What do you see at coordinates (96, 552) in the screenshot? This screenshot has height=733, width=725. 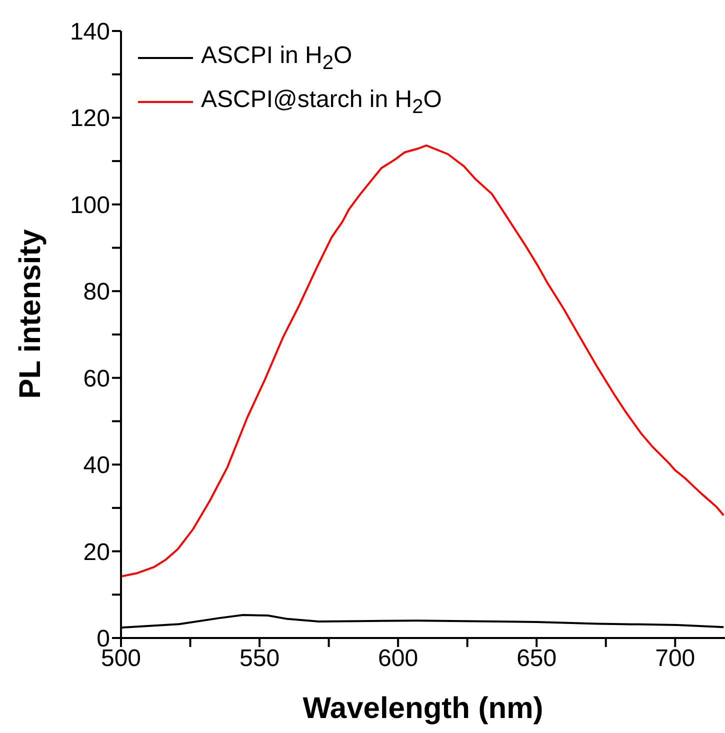 I see `y-tick-label: 20` at bounding box center [96, 552].